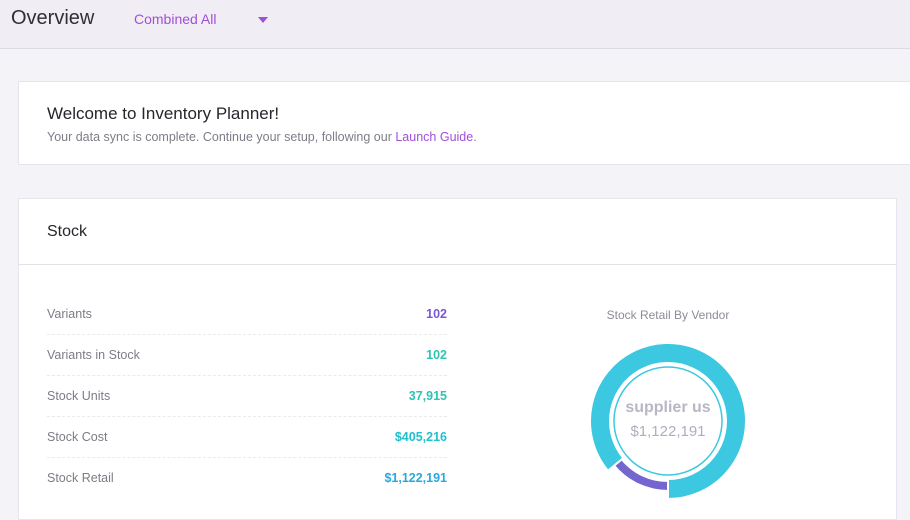  I want to click on vendor-donut-chart, so click(668, 421).